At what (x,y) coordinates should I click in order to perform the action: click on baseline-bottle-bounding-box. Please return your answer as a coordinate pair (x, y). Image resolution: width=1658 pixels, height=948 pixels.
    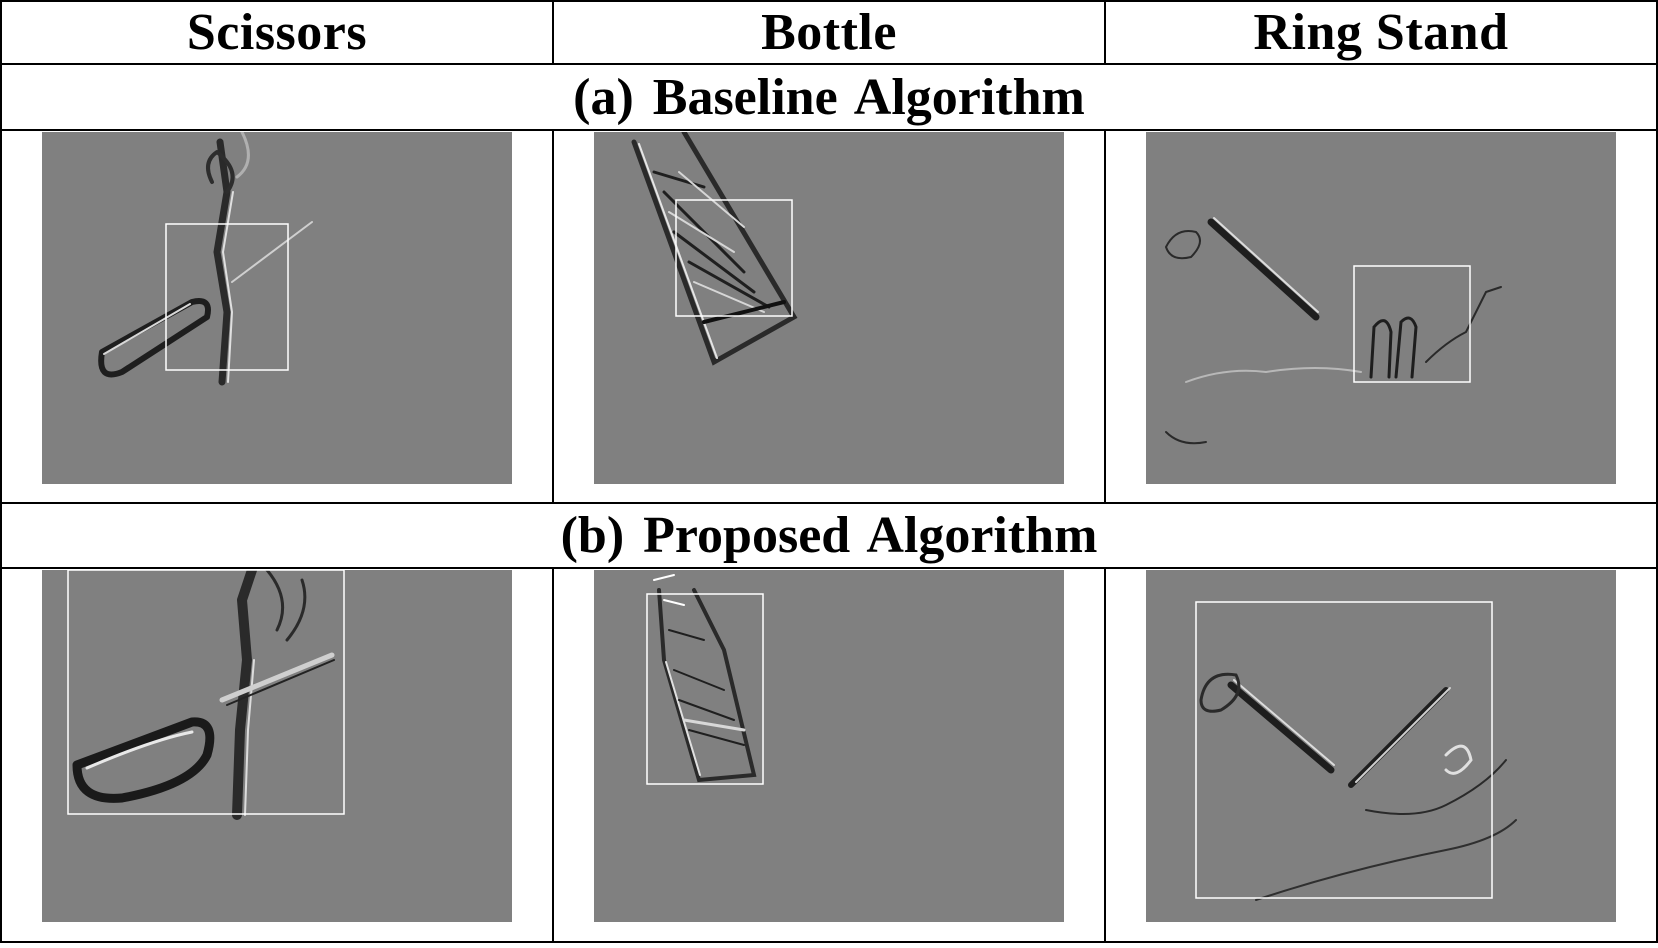
    Looking at the image, I should click on (734, 258).